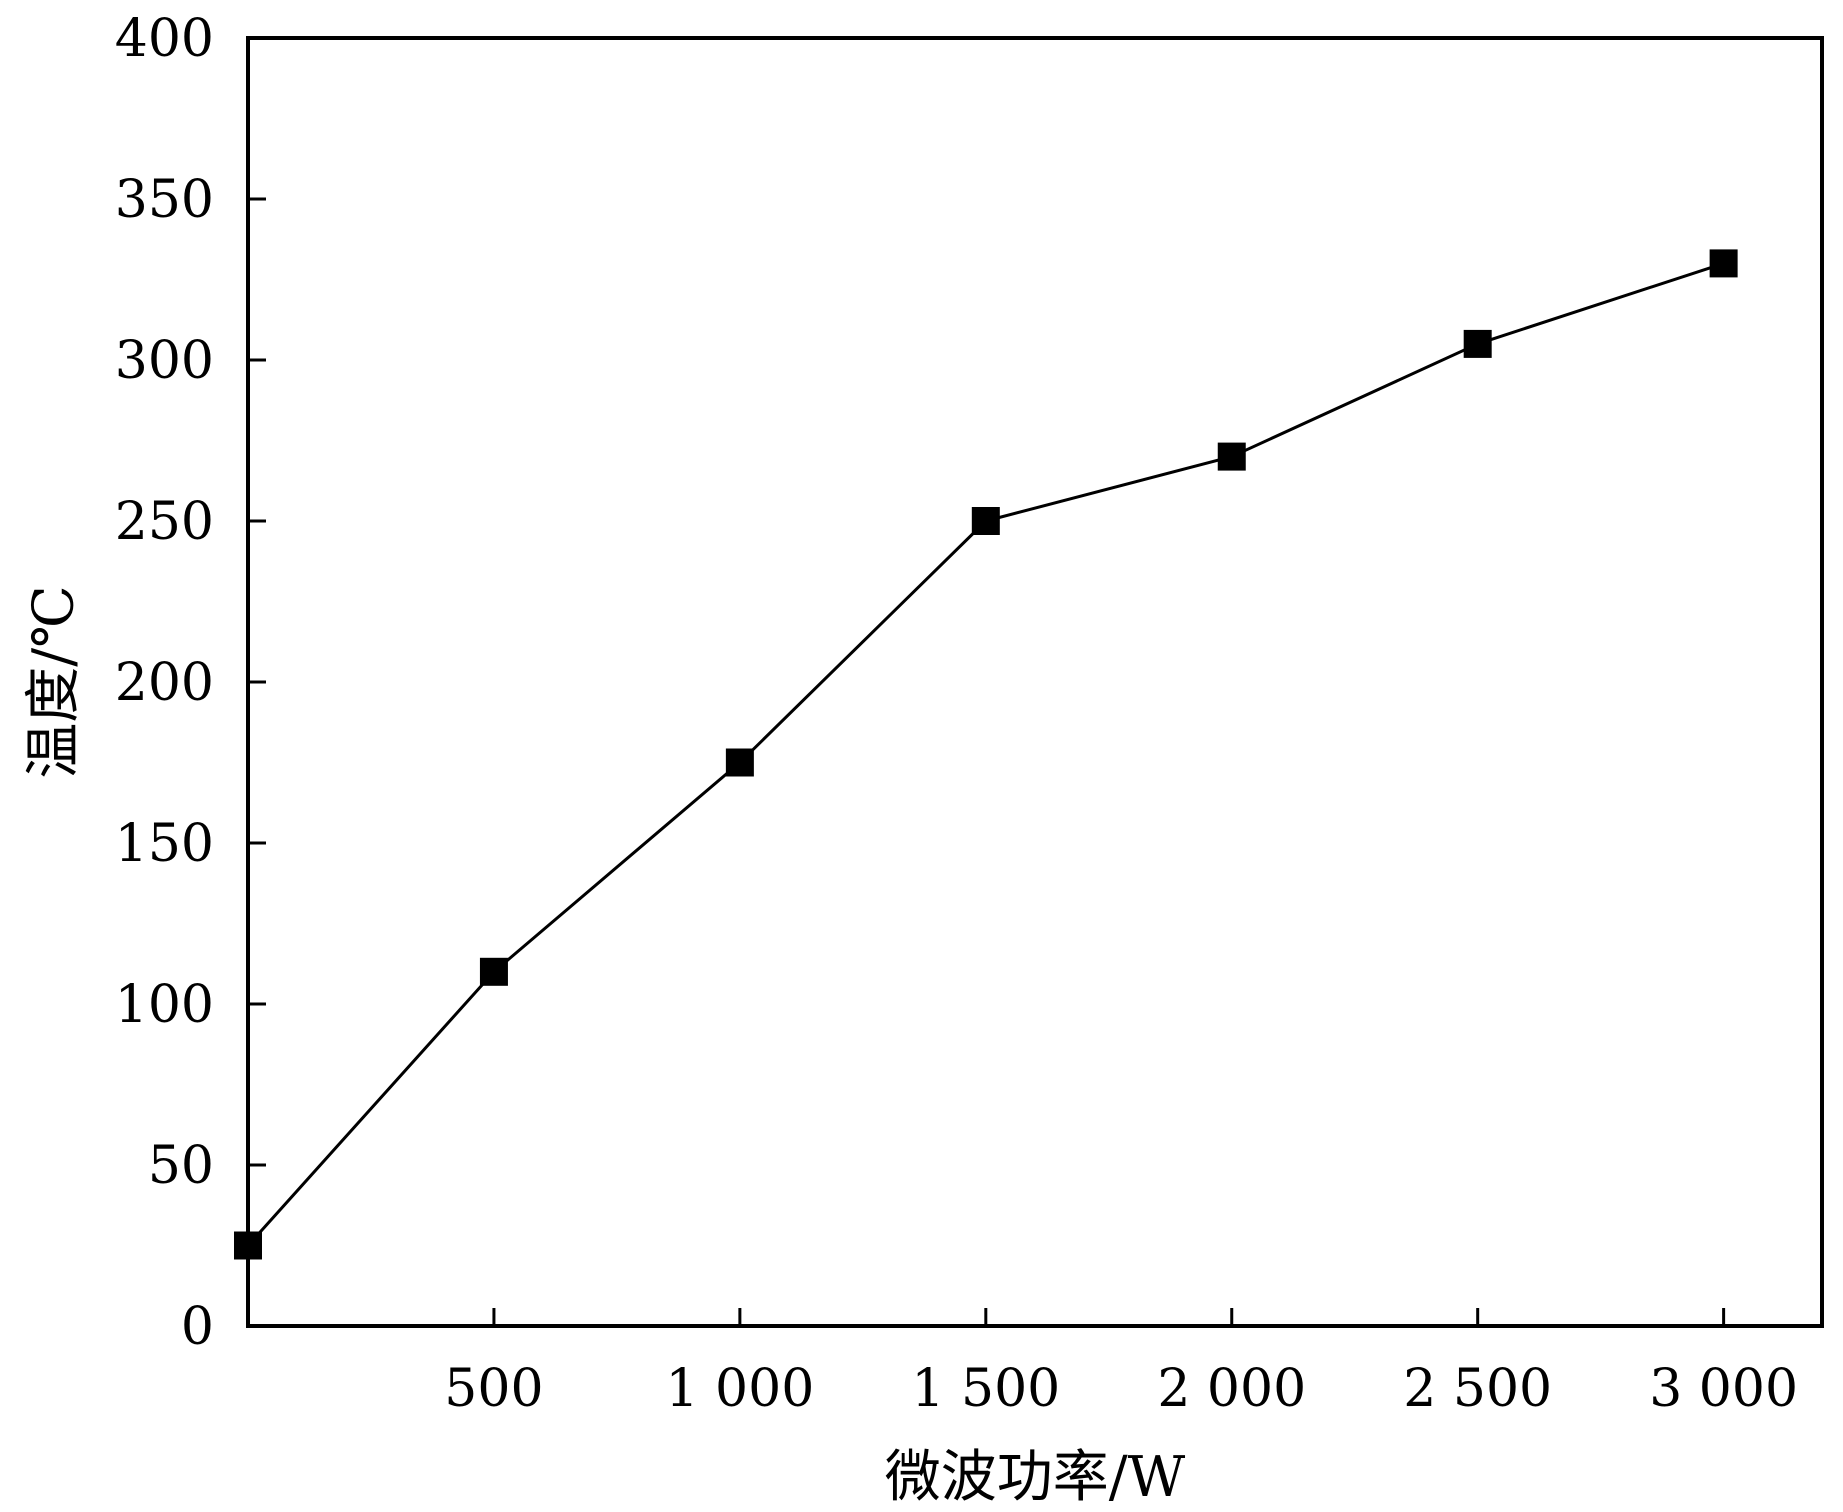  What do you see at coordinates (985, 1389) in the screenshot?
I see `x-tick-label: 1 500` at bounding box center [985, 1389].